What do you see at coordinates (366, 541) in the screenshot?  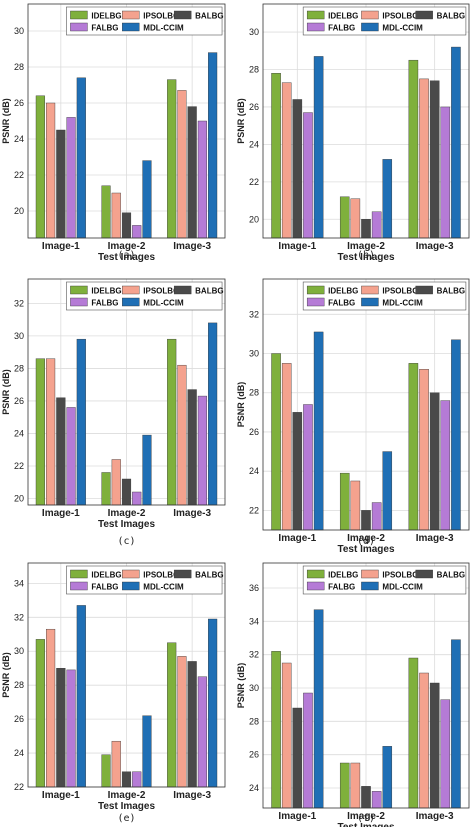 I see `panel-label: (d)` at bounding box center [366, 541].